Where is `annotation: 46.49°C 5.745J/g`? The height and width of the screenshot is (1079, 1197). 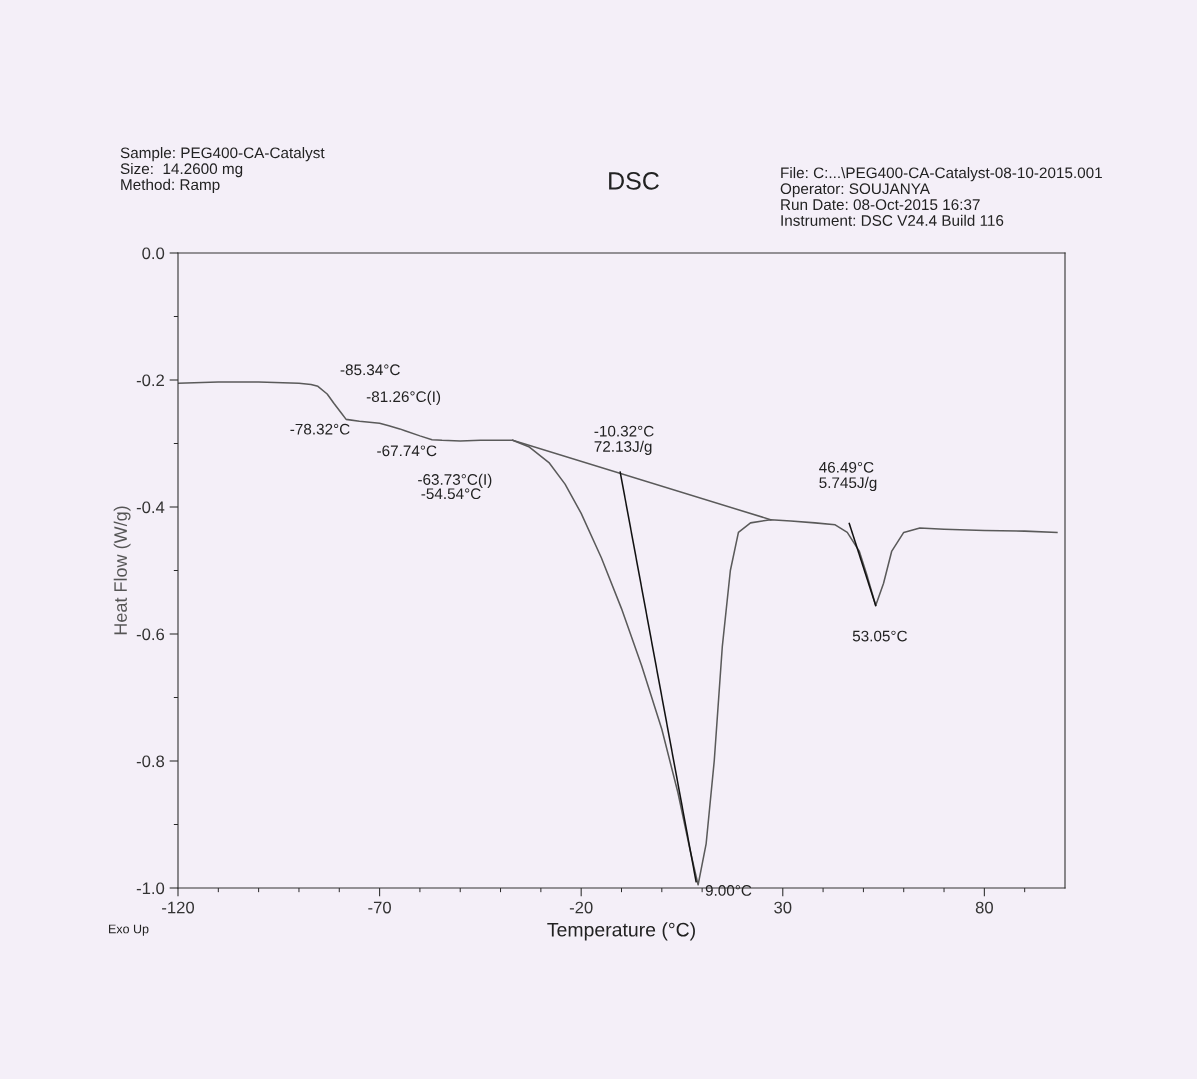
annotation: 46.49°C 5.745J/g is located at coordinates (848, 476).